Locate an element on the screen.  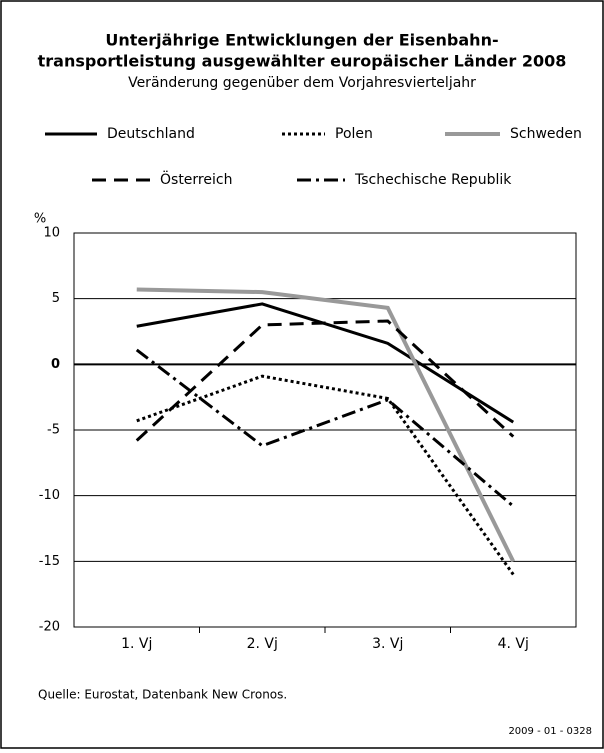
y-tick-label: 5 is located at coordinates (56, 298).